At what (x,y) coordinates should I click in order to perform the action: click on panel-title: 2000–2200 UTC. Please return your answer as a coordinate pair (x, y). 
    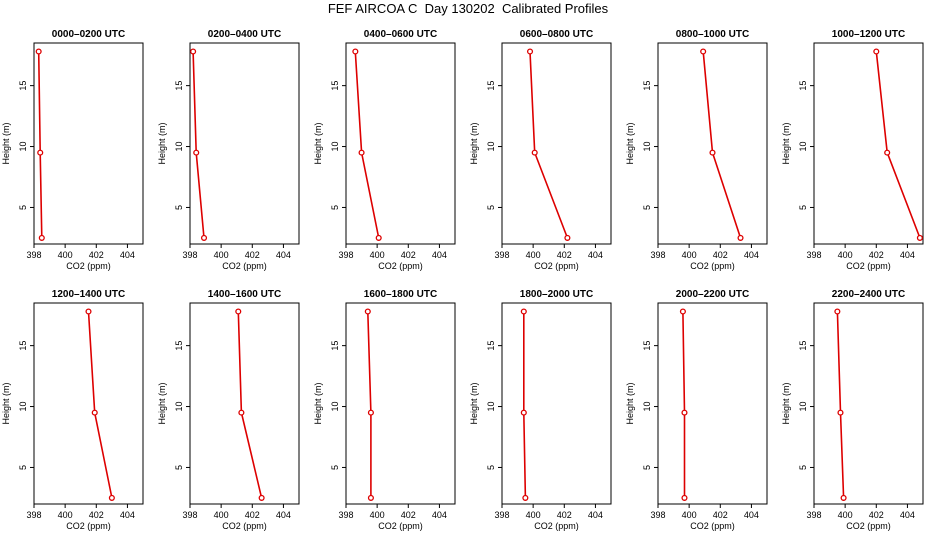
    Looking at the image, I should click on (712, 294).